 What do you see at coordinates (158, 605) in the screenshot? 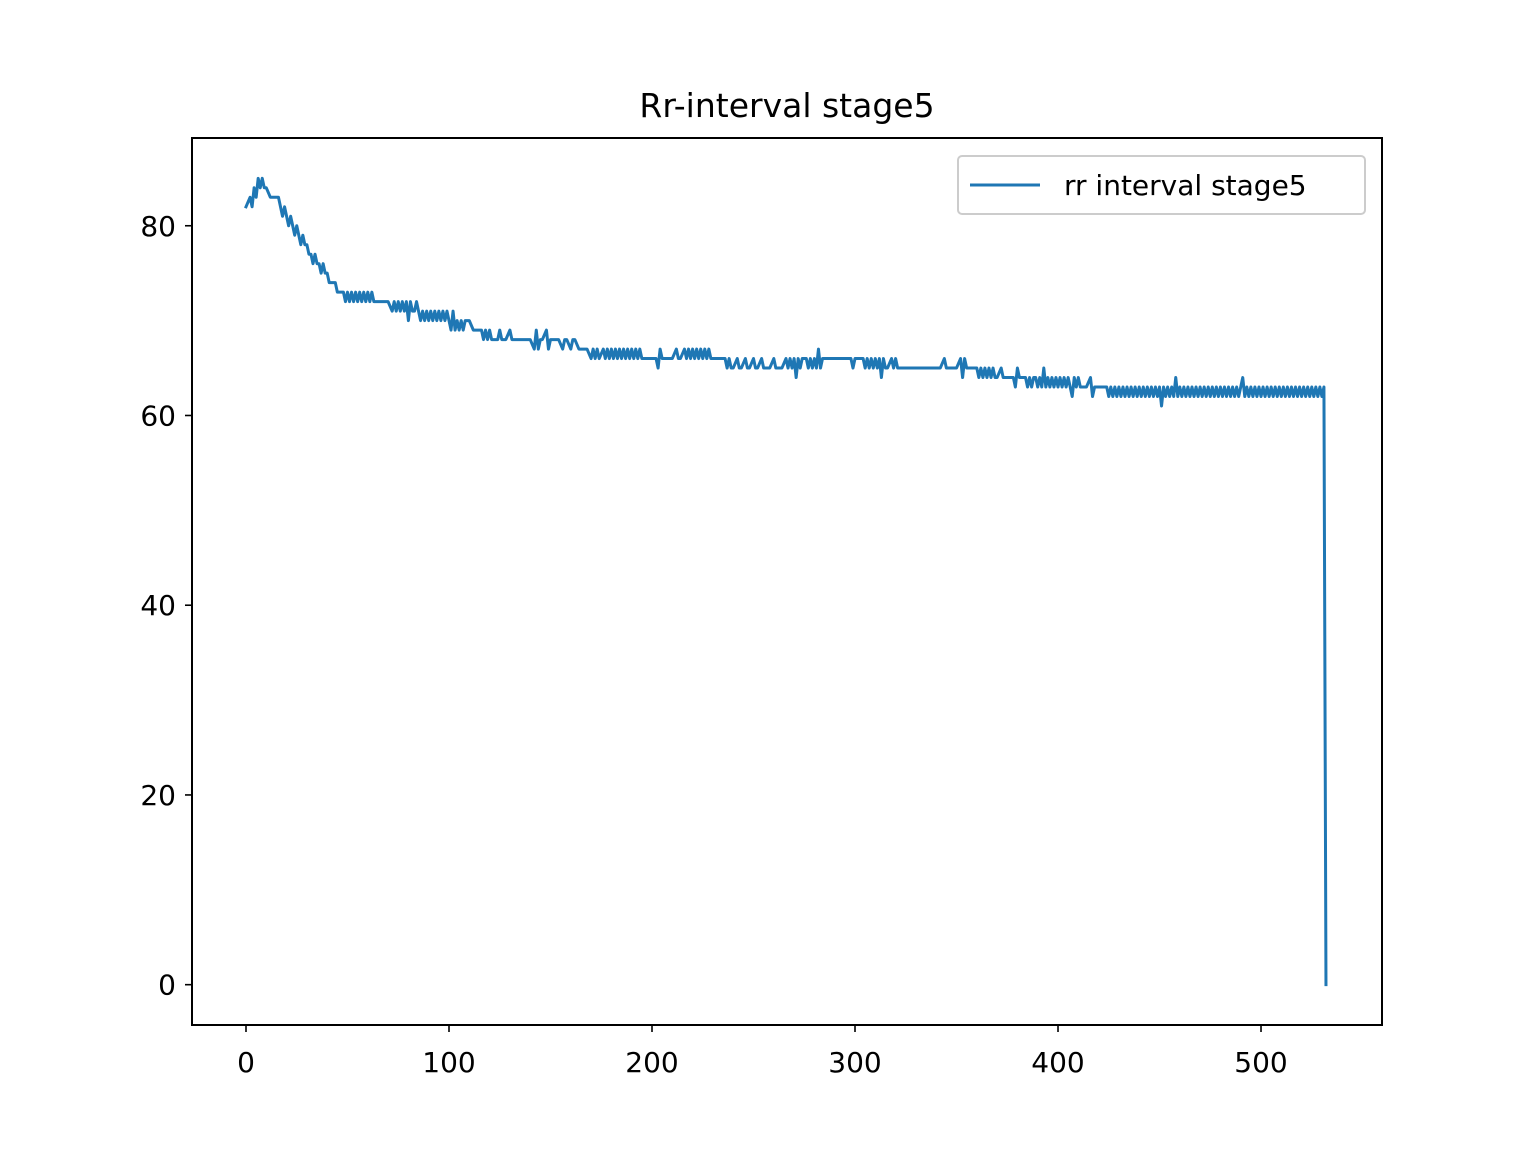
I see `y-tick-label: 40` at bounding box center [158, 605].